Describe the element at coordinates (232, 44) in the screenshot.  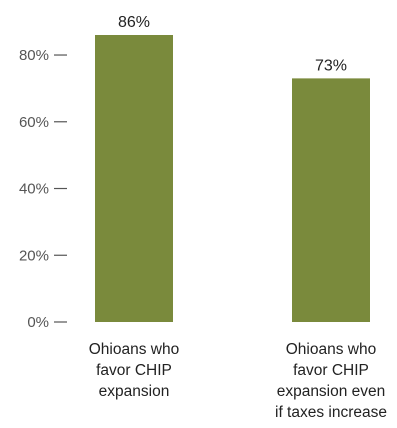
I see `data-labels: 86% 73%` at that location.